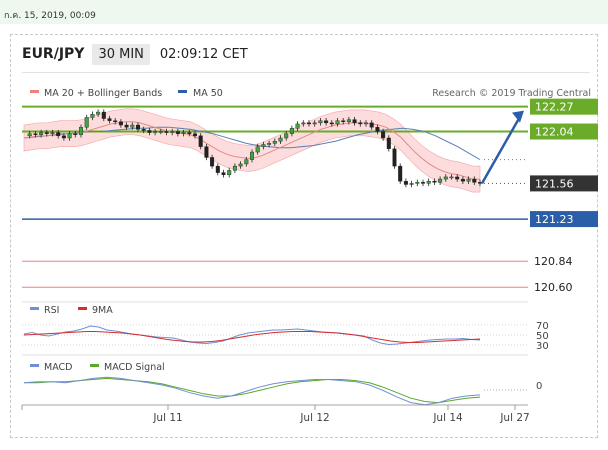 Image resolution: width=608 pixels, height=450 pixels. What do you see at coordinates (94, 365) in the screenshot?
I see `macd-signal-legend-swatch` at bounding box center [94, 365].